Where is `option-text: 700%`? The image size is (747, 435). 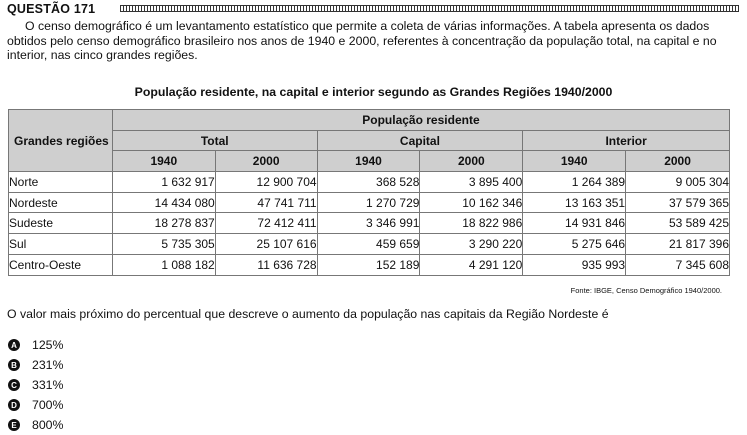 option-text: 700% is located at coordinates (48, 405).